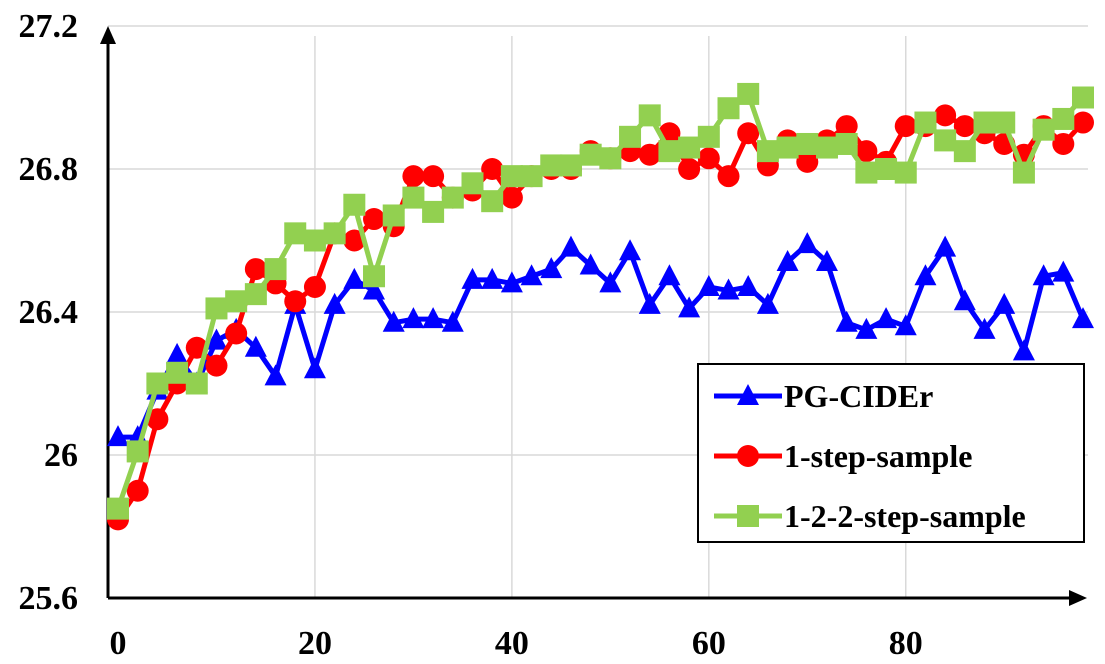 Image resolution: width=1105 pixels, height=664 pixels. I want to click on legend-entry: 1-2-2-step-sample, so click(870, 516).